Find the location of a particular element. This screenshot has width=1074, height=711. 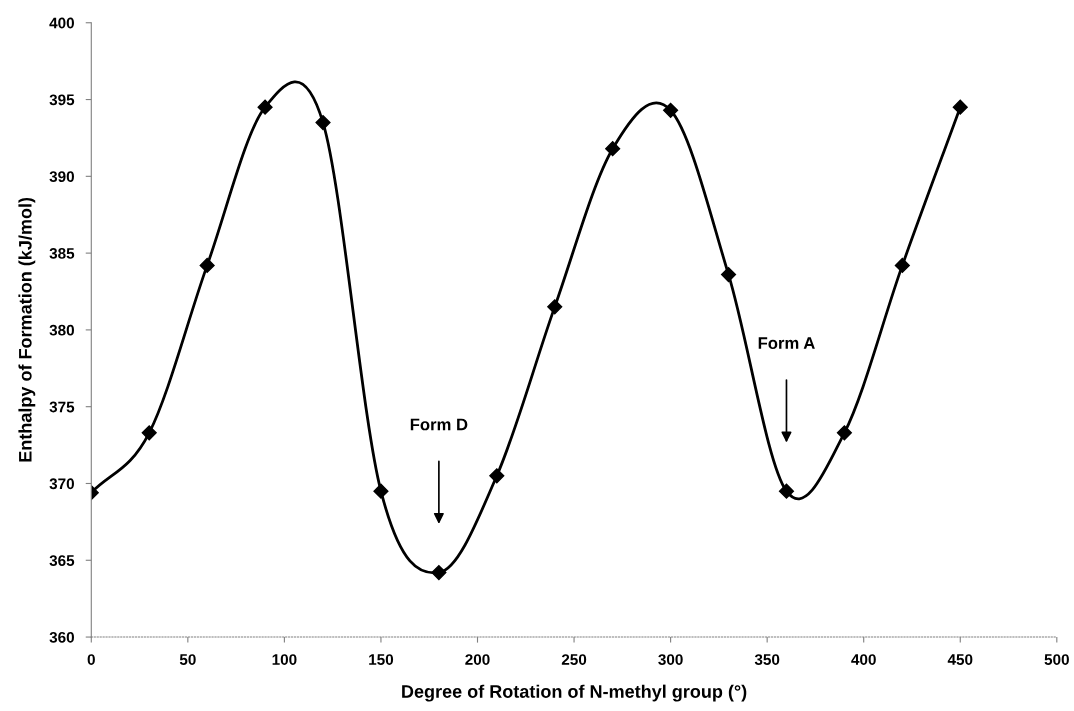

x-tick-label: 400 is located at coordinates (863, 659).